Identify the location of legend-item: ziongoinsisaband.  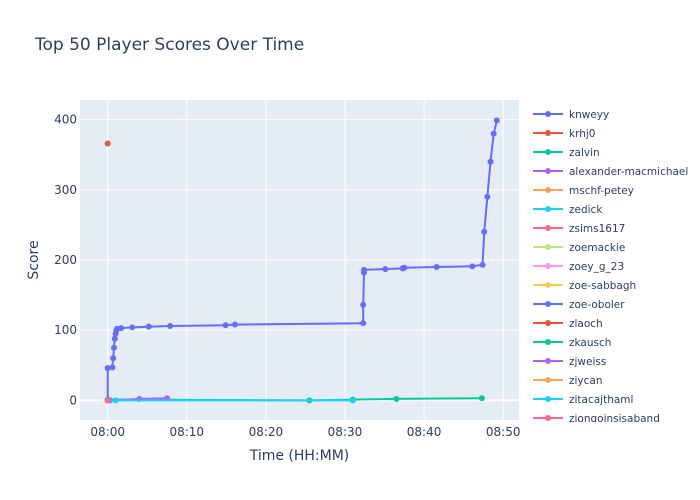
(596, 419).